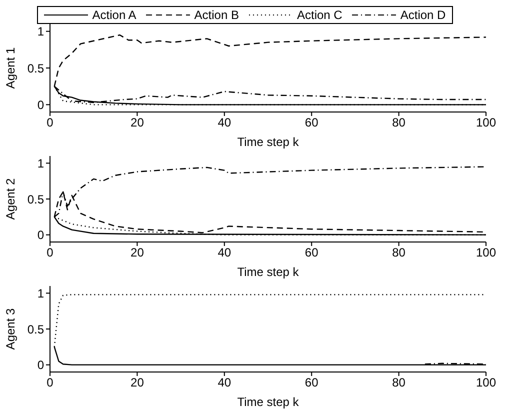  Describe the element at coordinates (423, 15) in the screenshot. I see `legend-label: Action D` at that location.